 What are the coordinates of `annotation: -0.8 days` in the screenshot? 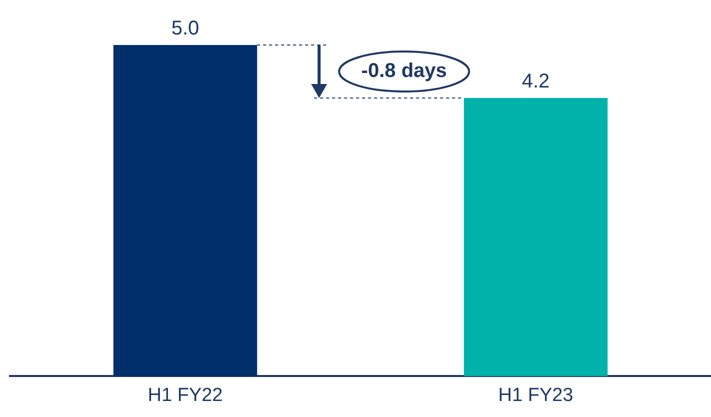 It's located at (404, 71).